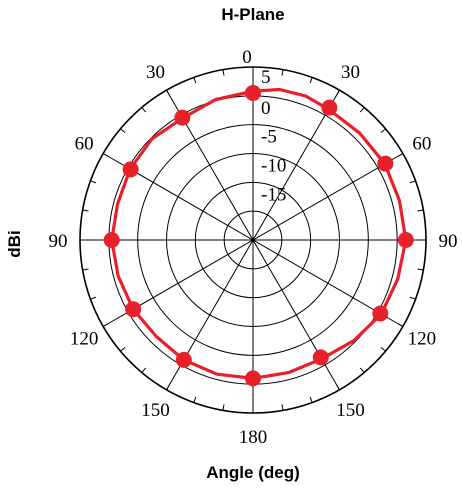 The image size is (462, 488). I want to click on angle-tick-label: 180, so click(253, 437).